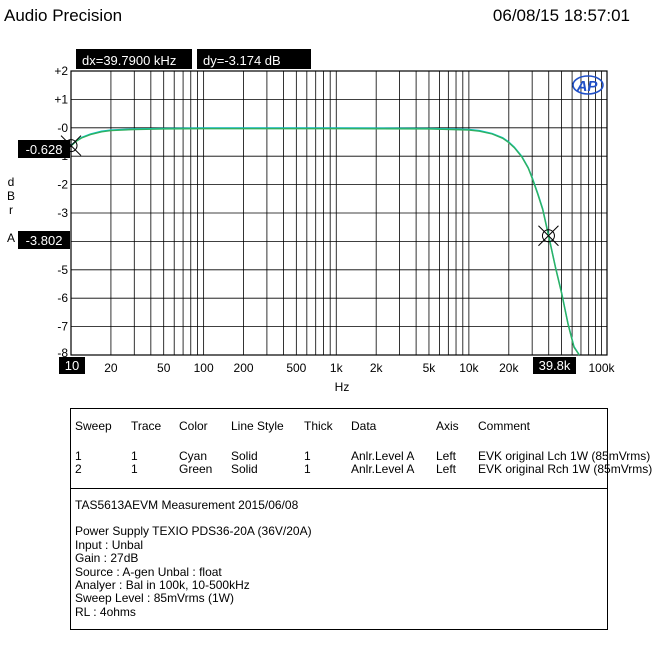 This screenshot has width=664, height=649. I want to click on y-axis-label-letter: A, so click(11, 238).